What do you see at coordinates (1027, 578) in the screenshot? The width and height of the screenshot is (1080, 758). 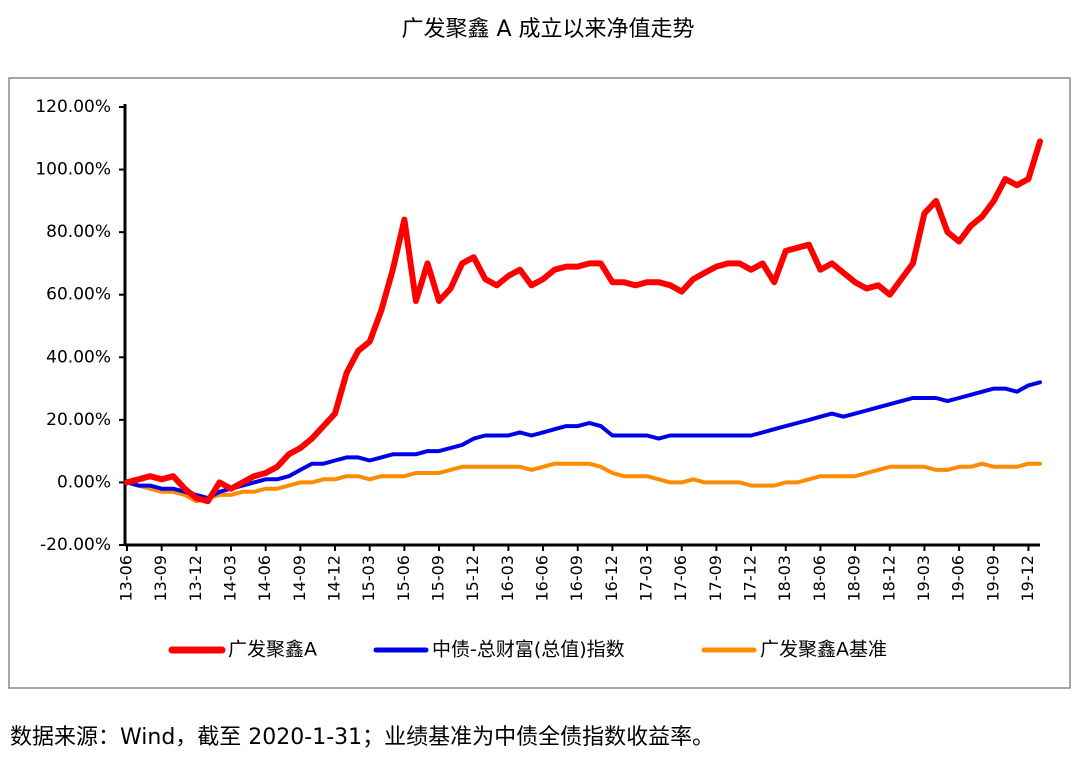 I see `x-tick-label: 19-12` at bounding box center [1027, 578].